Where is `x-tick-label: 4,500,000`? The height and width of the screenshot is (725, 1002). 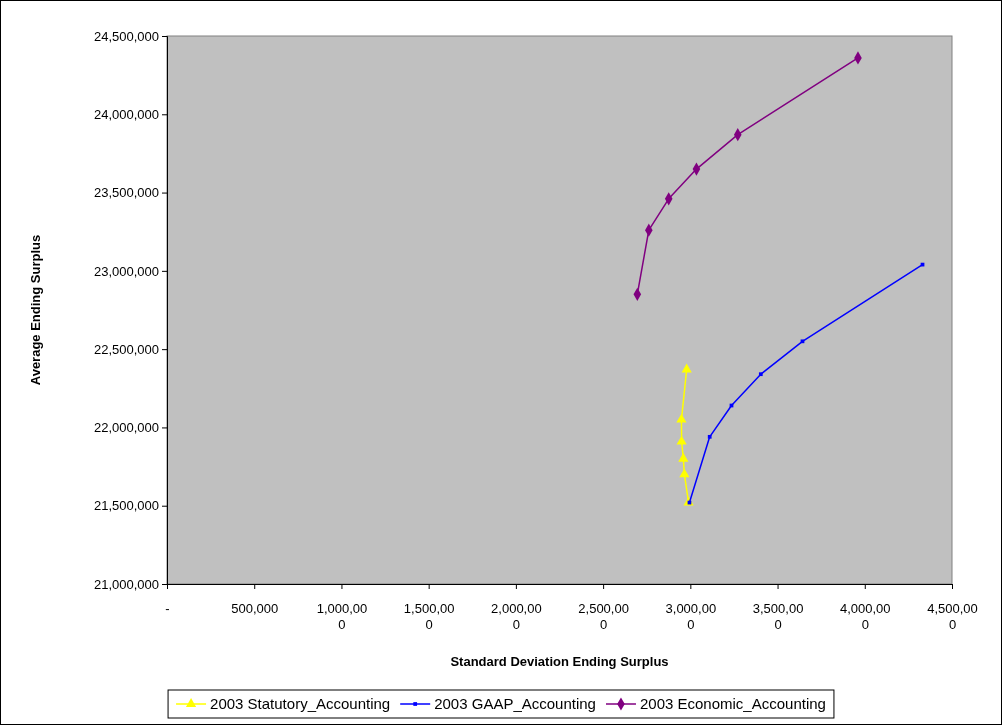
x-tick-label: 4,500,000 is located at coordinates (952, 616).